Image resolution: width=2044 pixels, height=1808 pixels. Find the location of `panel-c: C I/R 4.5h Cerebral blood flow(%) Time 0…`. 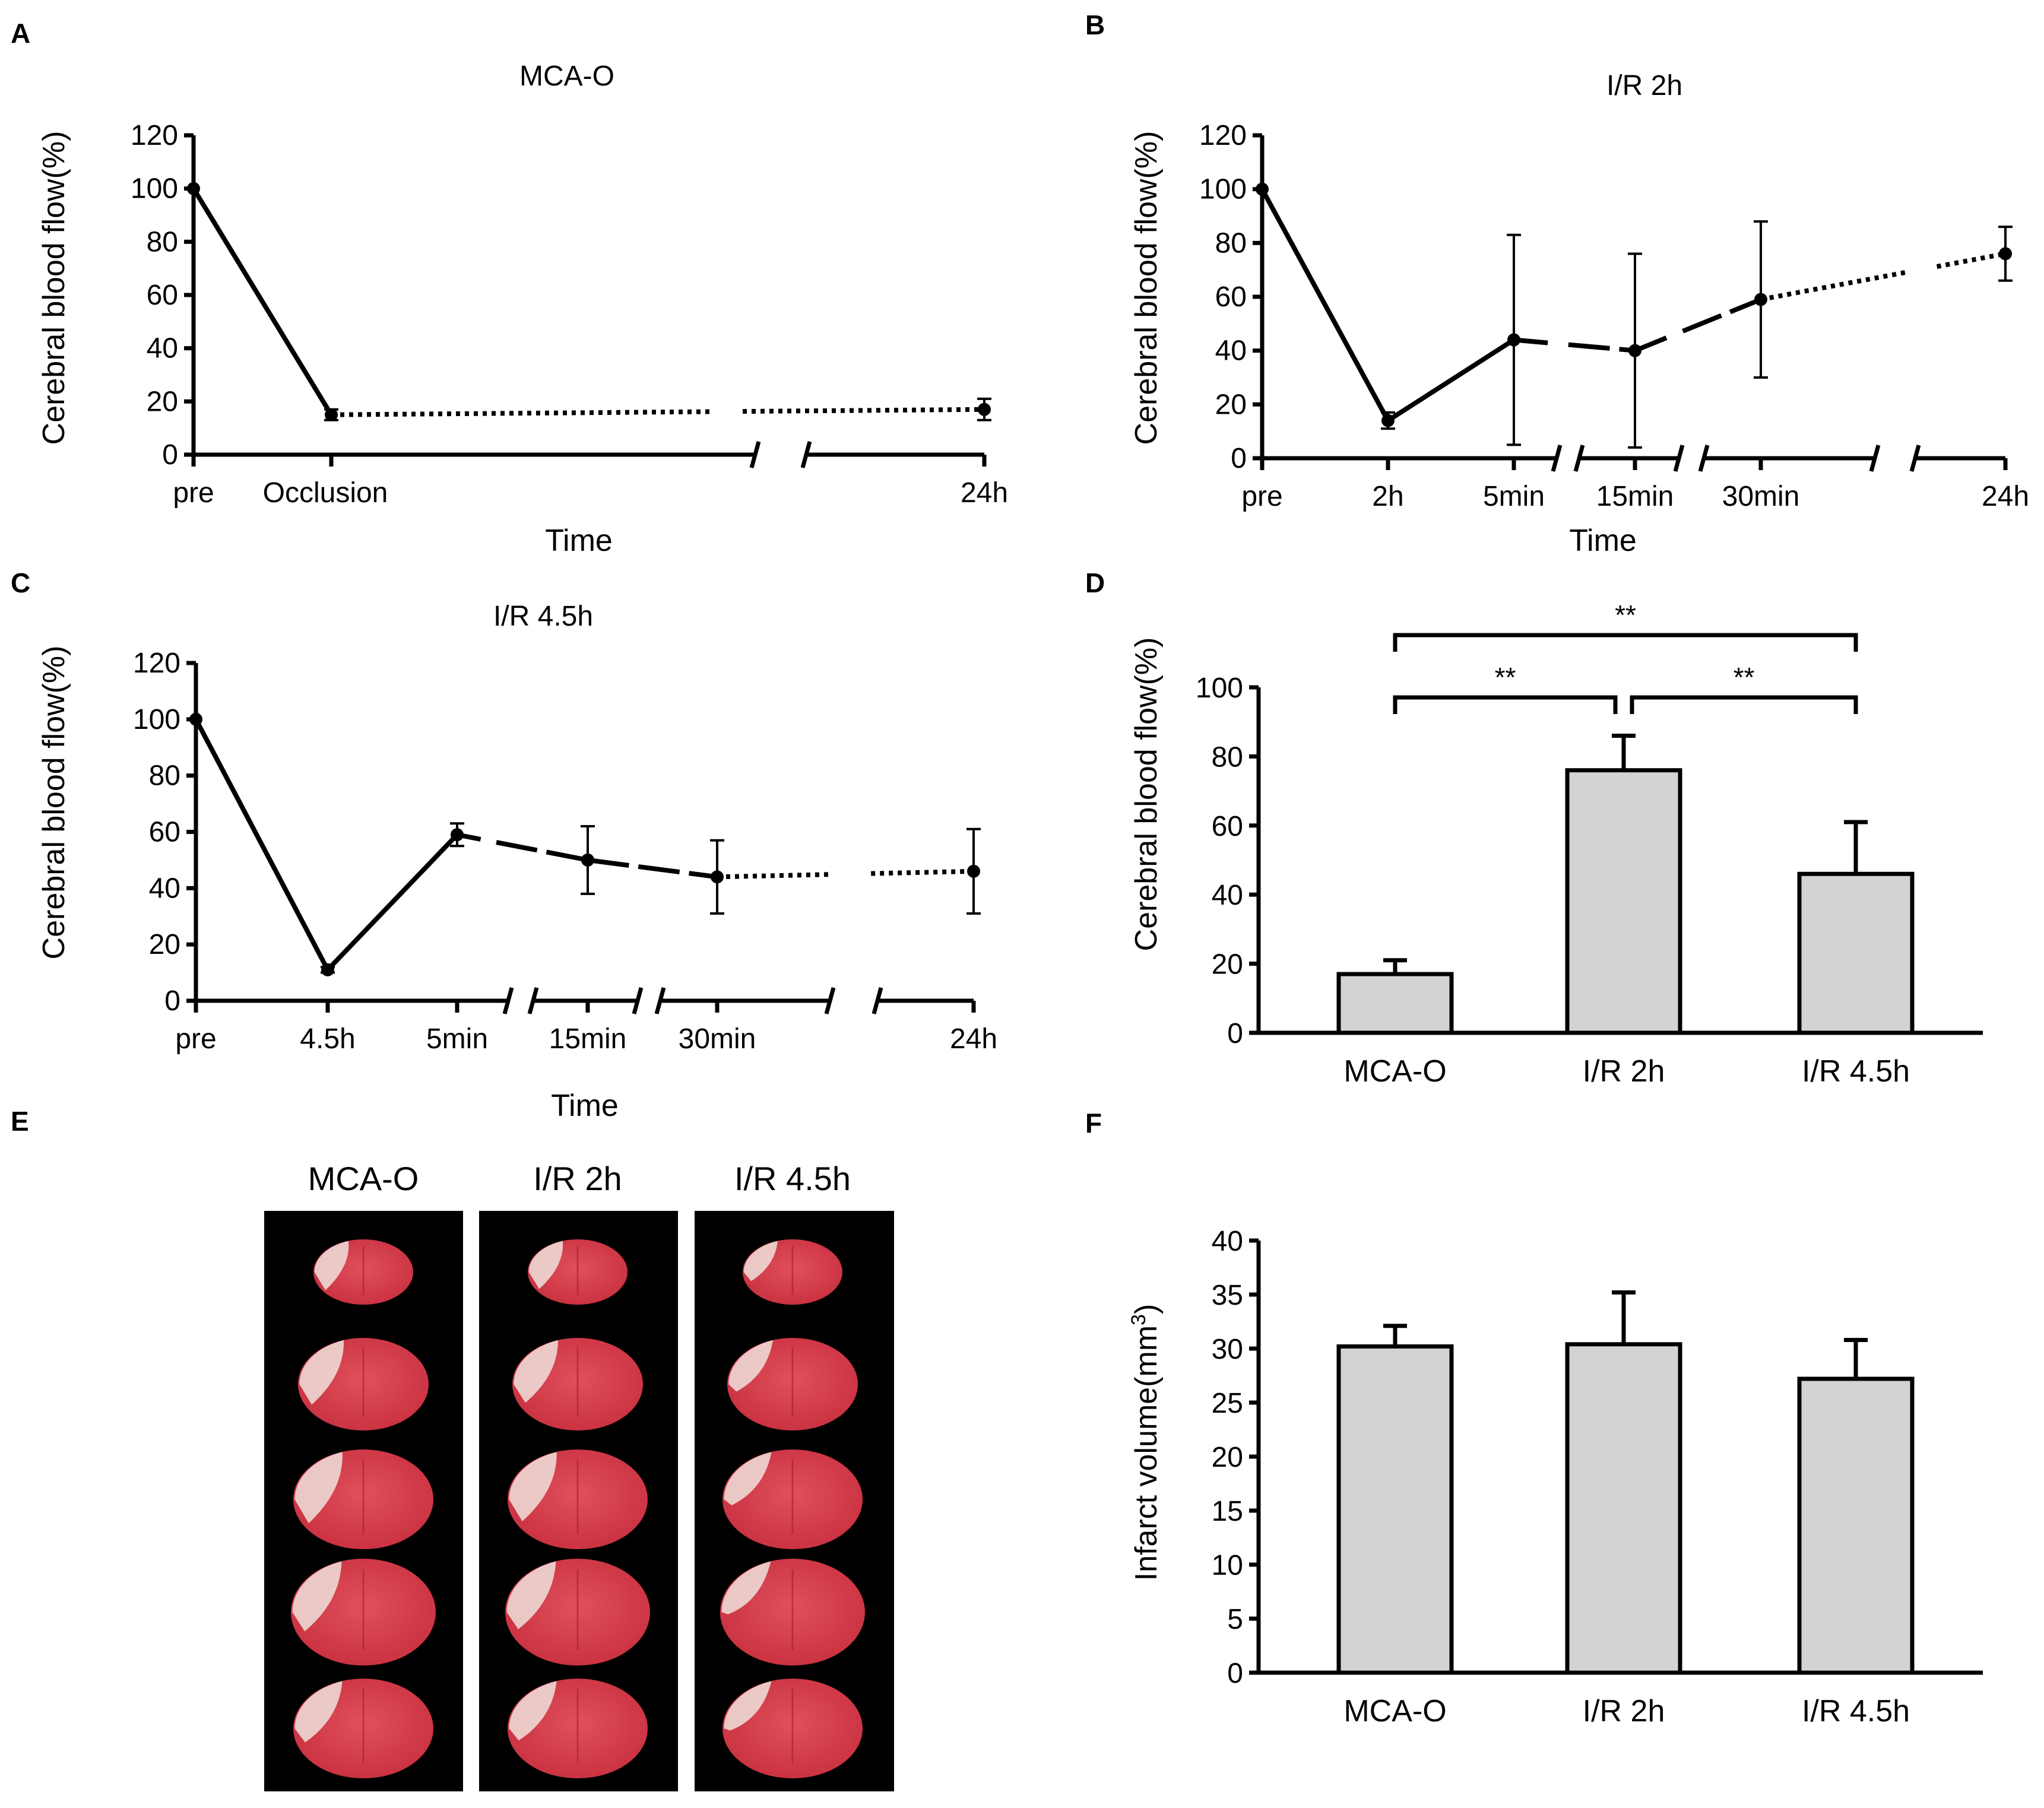

panel-c: C I/R 4.5h Cerebral blood flow(%) Time 0… is located at coordinates (504, 845).